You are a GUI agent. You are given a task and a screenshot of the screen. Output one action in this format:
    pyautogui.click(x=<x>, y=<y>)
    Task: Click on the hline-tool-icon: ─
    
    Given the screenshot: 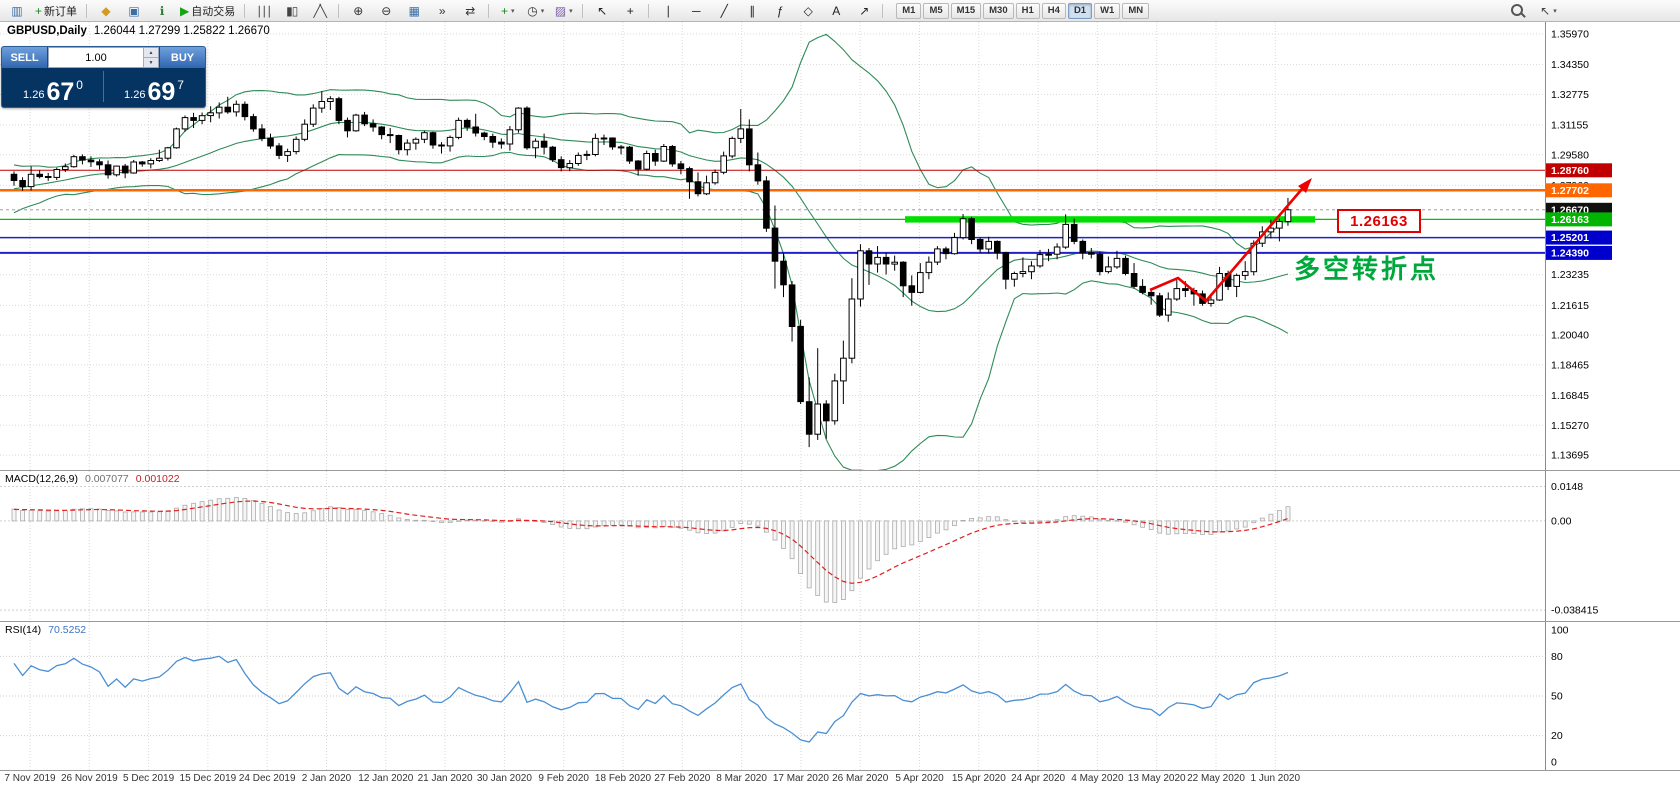 What is the action you would take?
    pyautogui.click(x=695, y=10)
    